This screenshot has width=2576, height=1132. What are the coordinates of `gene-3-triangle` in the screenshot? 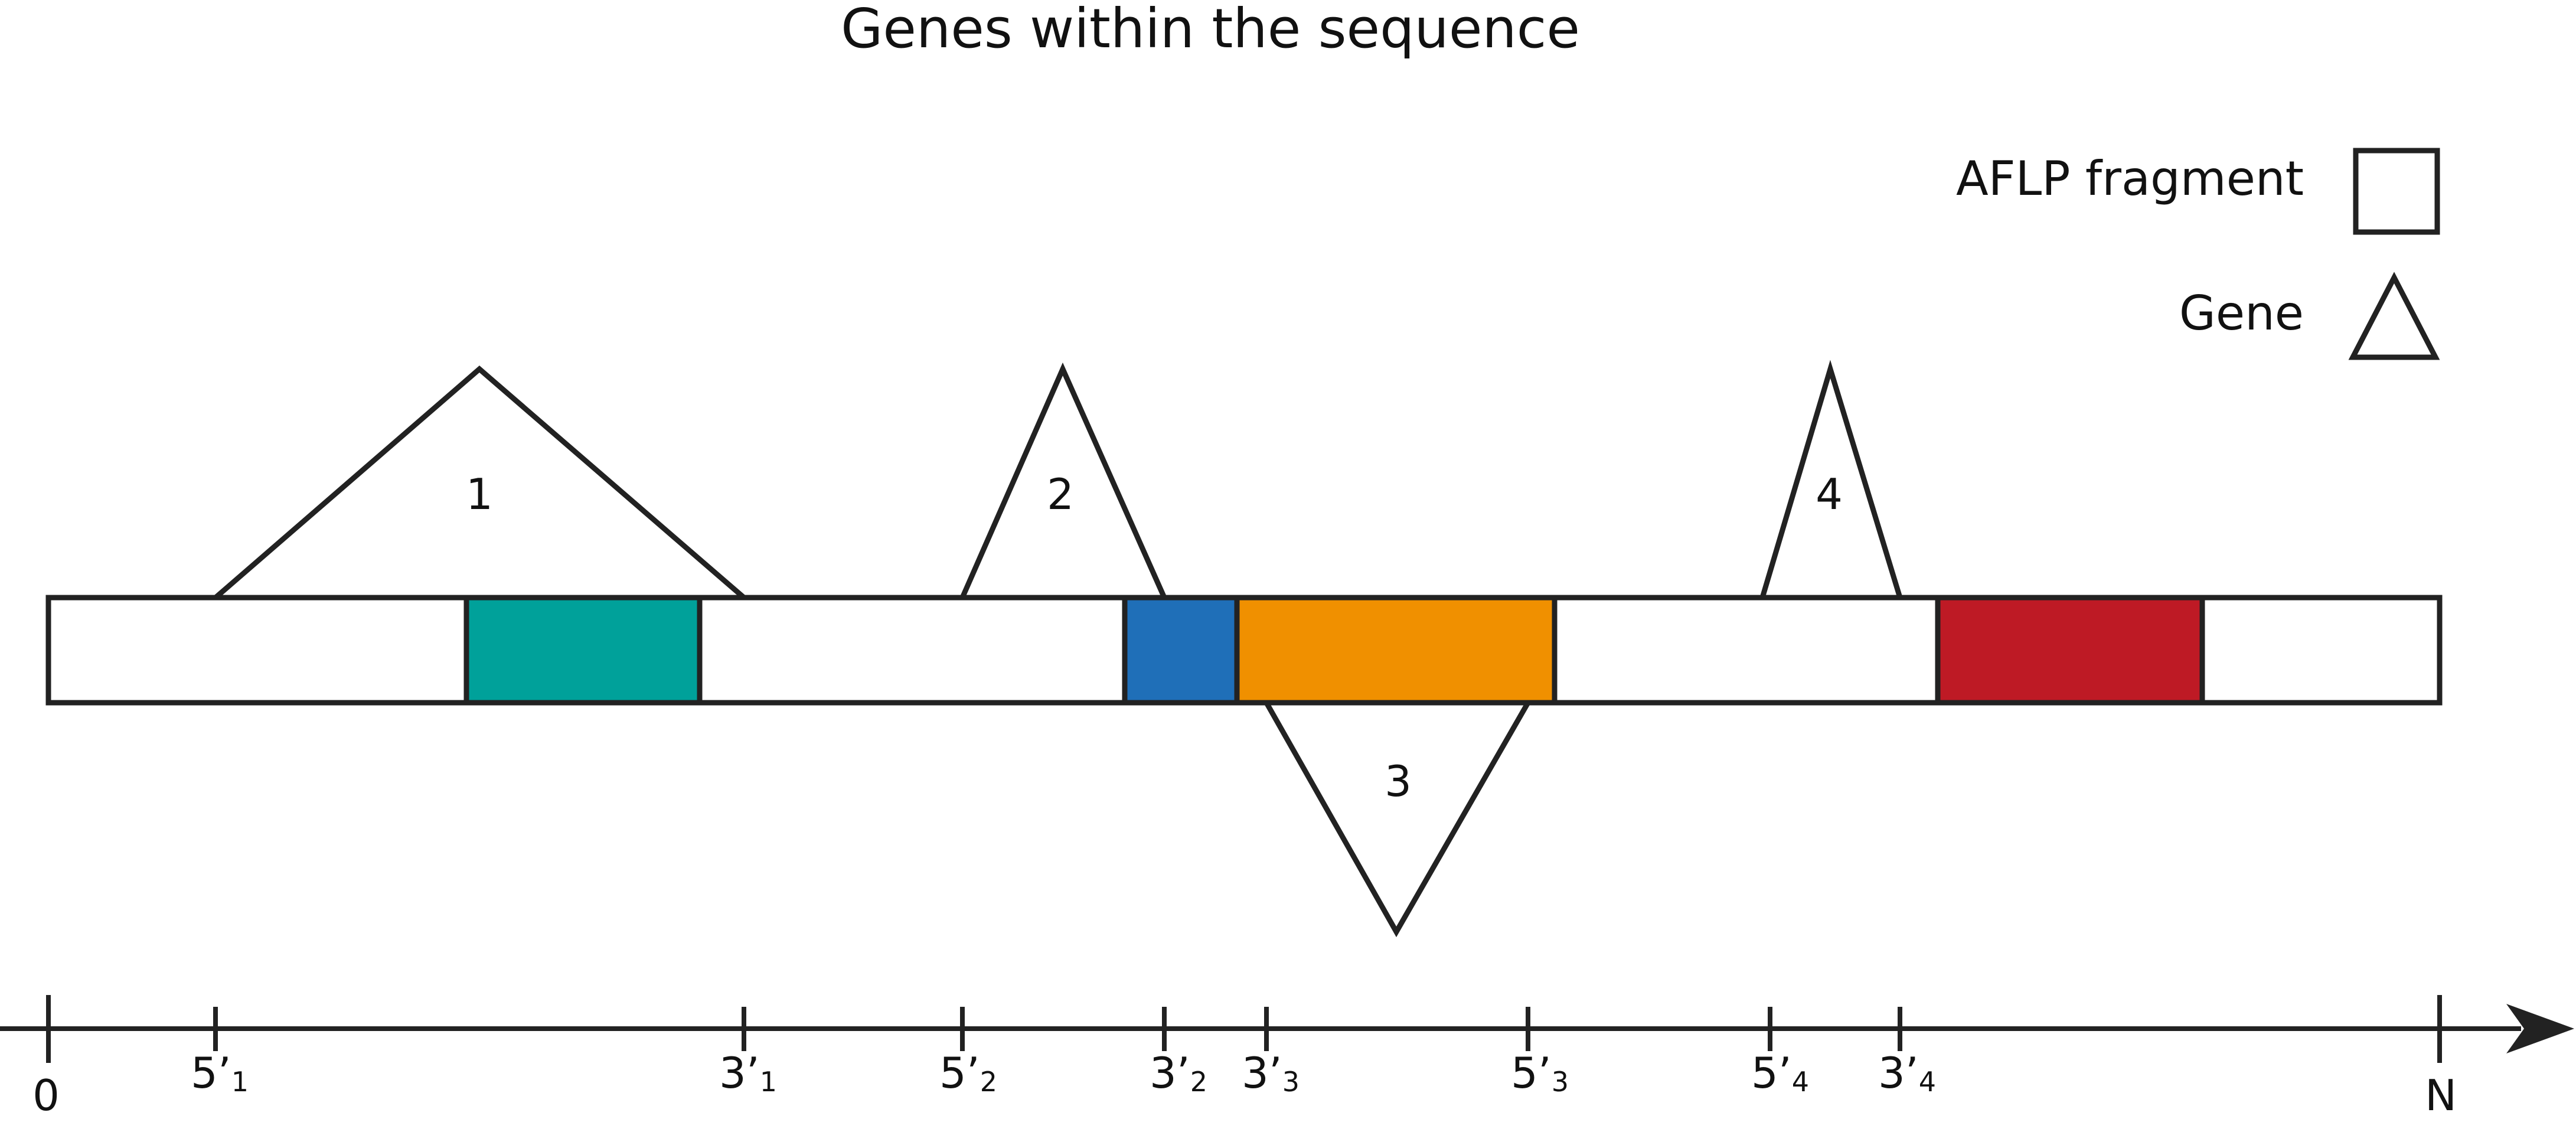 It's located at (1397, 819).